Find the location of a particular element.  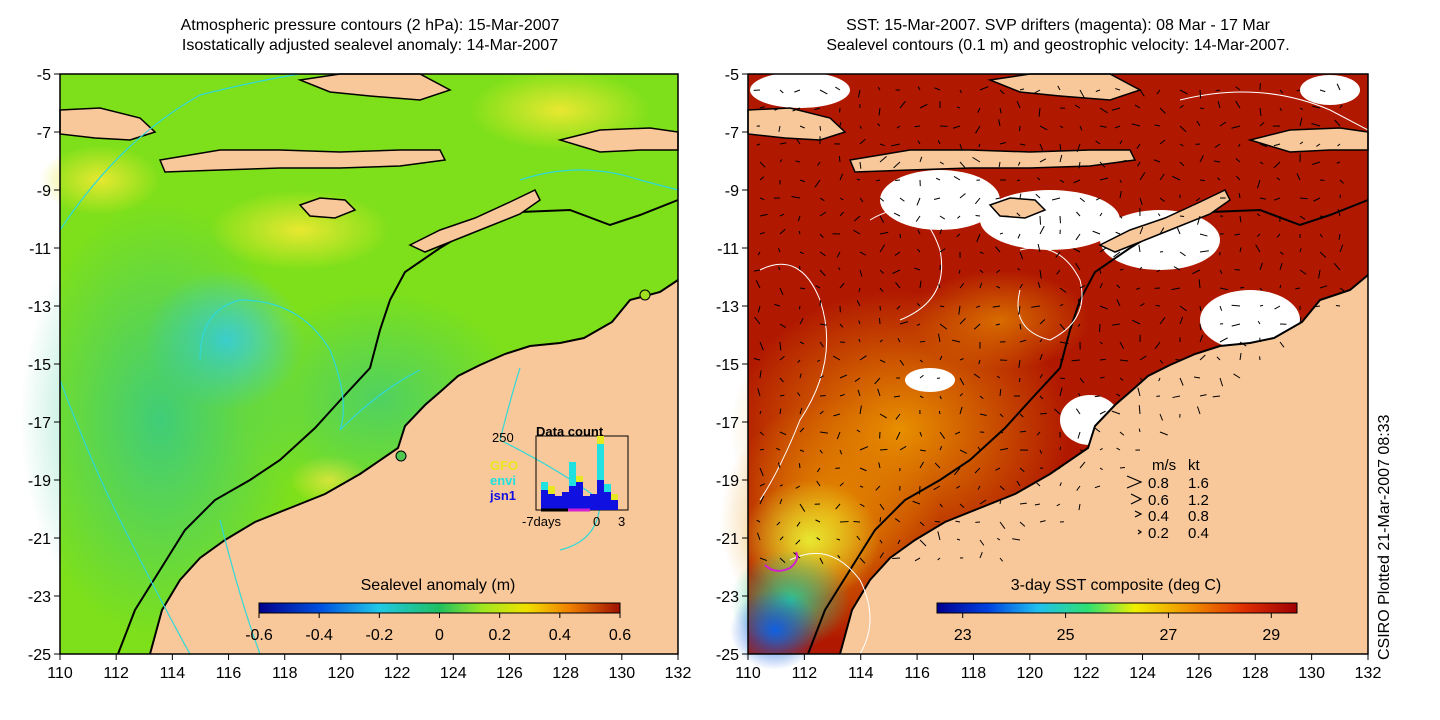

right-x-tick-label: 112 is located at coordinates (805, 673).